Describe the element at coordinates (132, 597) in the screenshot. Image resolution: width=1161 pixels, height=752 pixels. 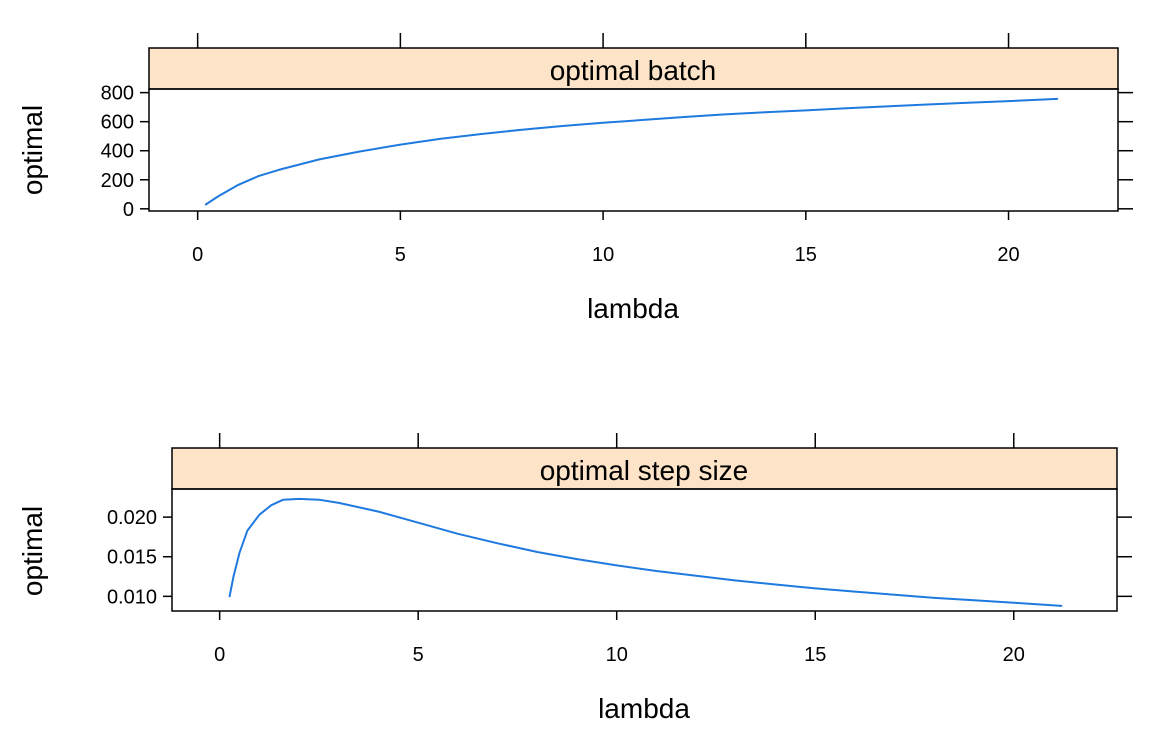
I see `y-tick-label: 0.010` at that location.